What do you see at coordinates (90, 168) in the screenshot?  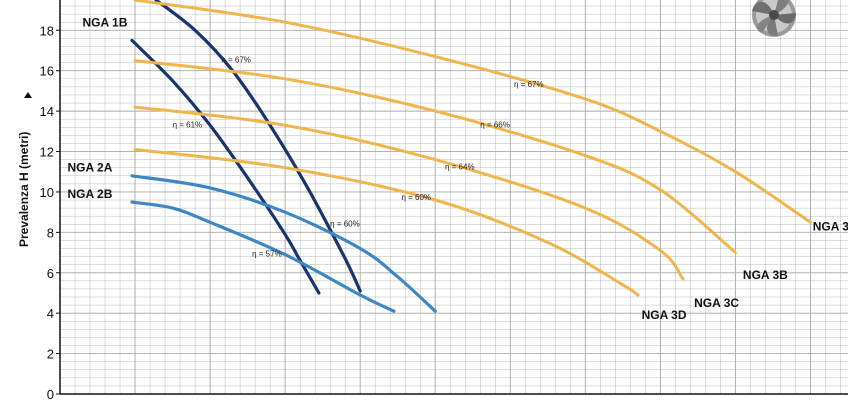 I see `curve-label: NGA 2A` at bounding box center [90, 168].